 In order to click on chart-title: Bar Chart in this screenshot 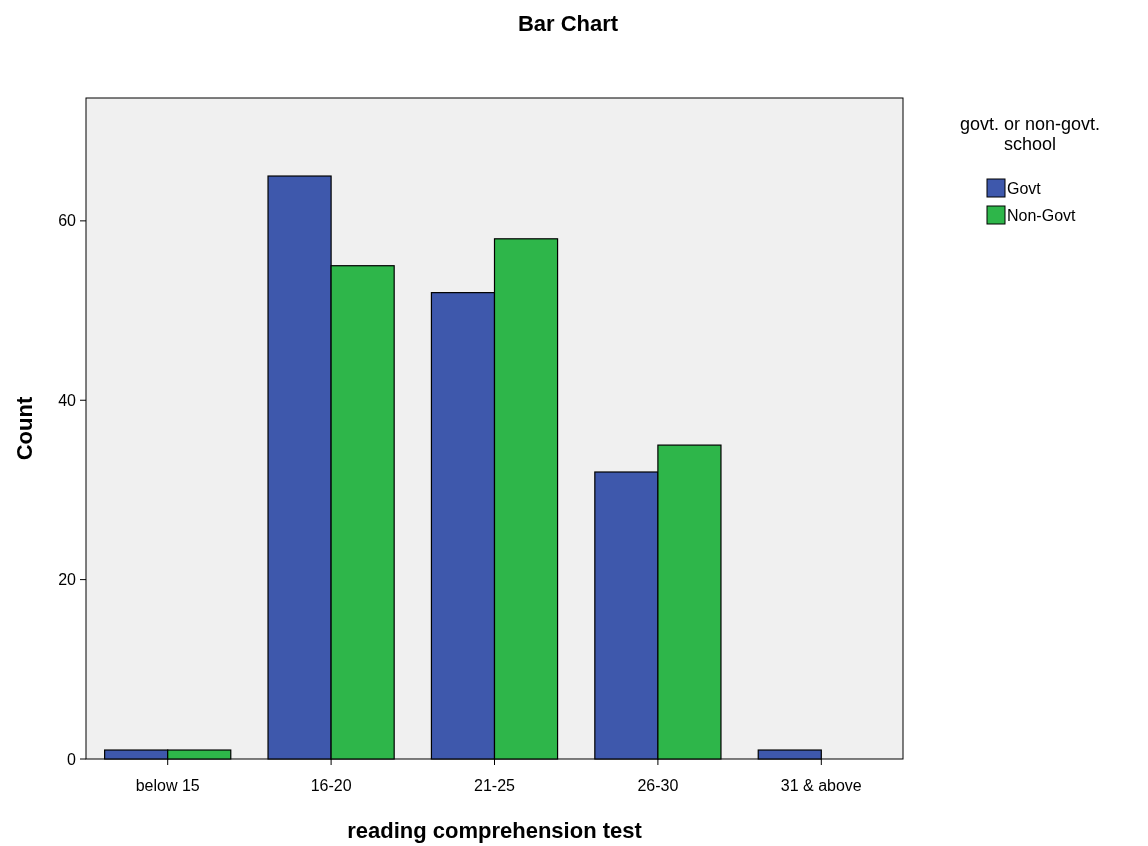, I will do `click(568, 23)`.